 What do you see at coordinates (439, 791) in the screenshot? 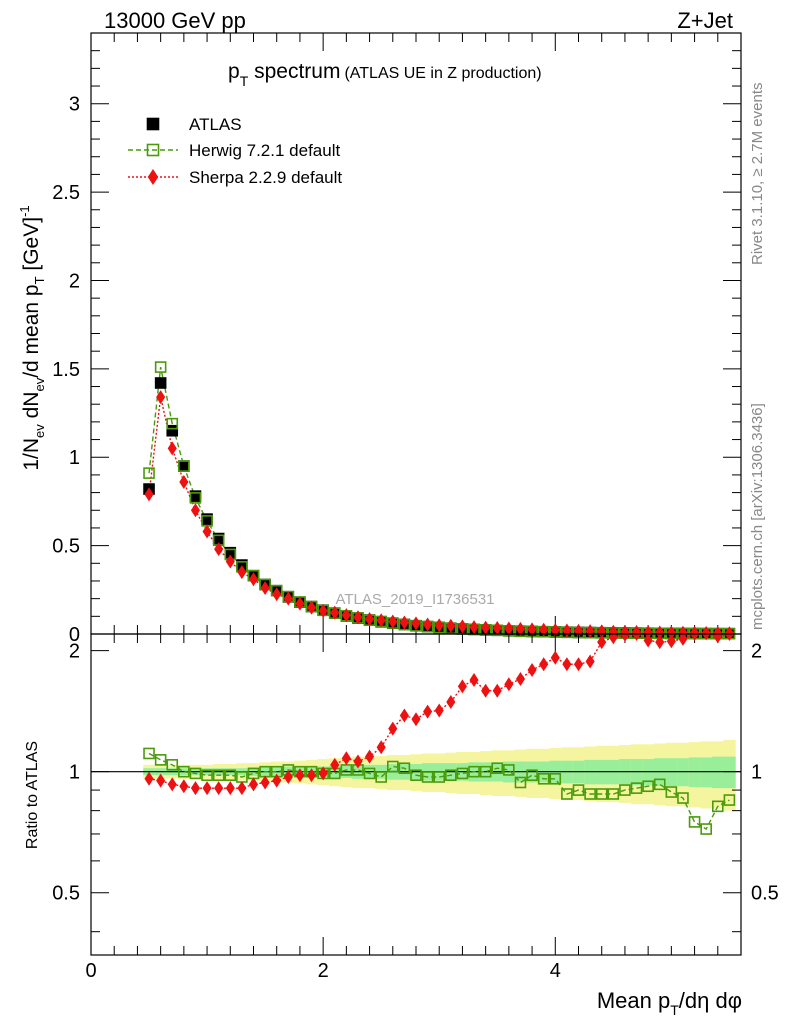
I see `herwig-ratio-line` at bounding box center [439, 791].